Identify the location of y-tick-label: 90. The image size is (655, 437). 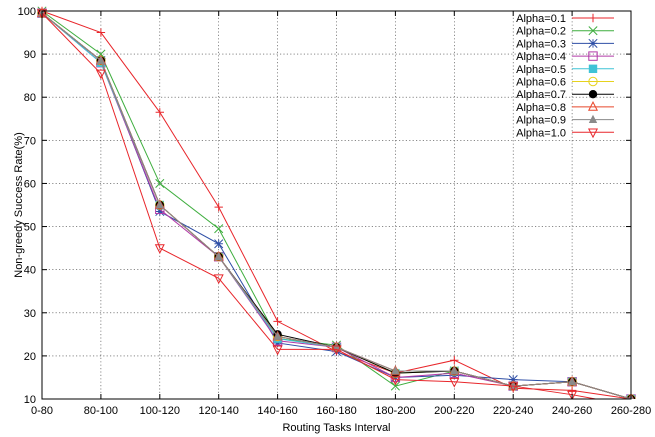
(30, 55).